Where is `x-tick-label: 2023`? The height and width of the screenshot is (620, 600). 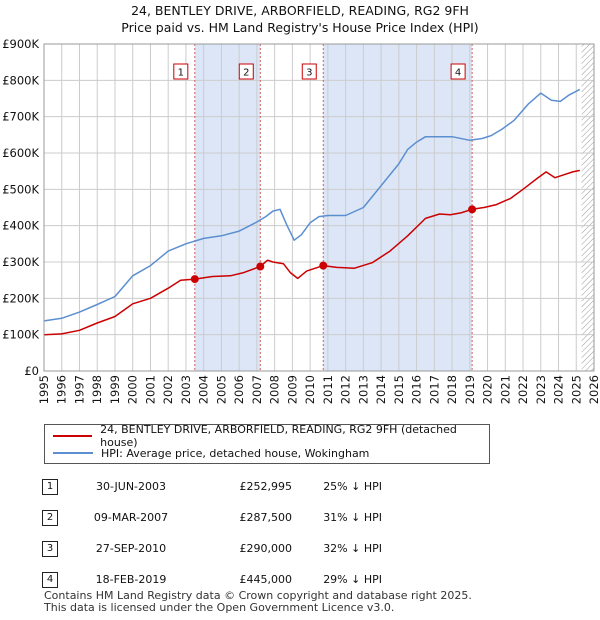 x-tick-label: 2023 is located at coordinates (541, 389).